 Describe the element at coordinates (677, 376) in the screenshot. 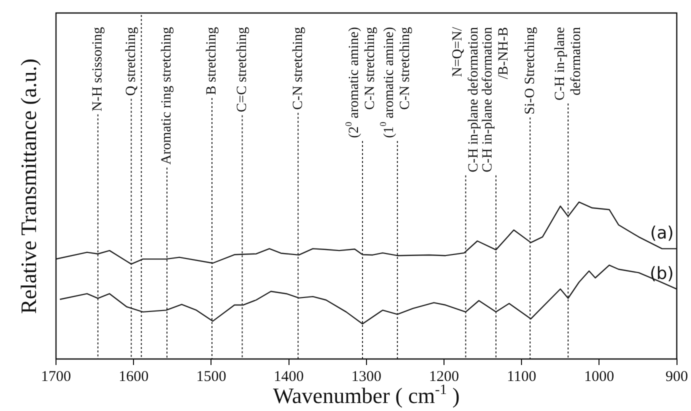

I see `x-tick-label: 900` at that location.